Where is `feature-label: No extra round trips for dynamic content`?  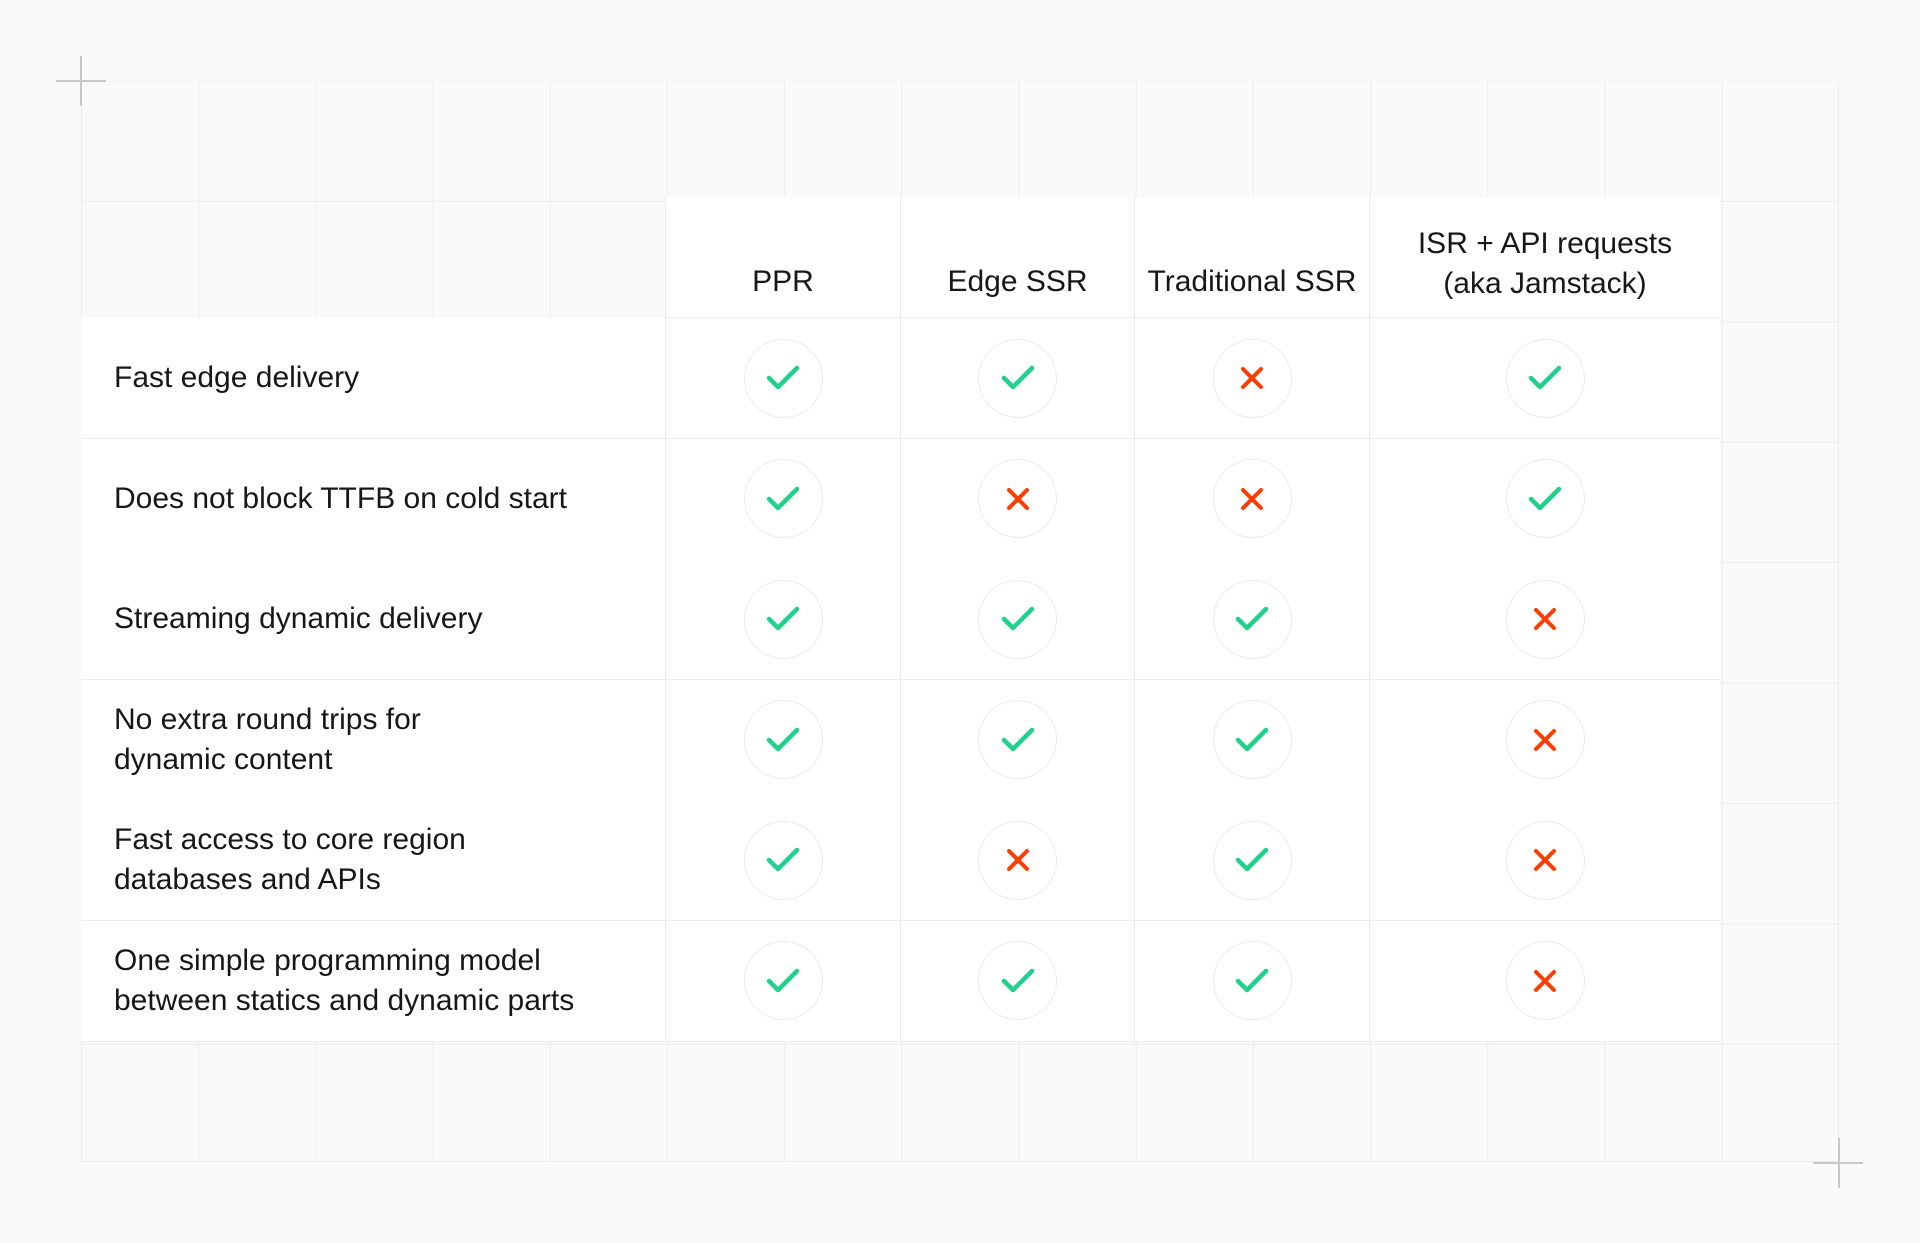 feature-label: No extra round trips for dynamic content is located at coordinates (384, 740).